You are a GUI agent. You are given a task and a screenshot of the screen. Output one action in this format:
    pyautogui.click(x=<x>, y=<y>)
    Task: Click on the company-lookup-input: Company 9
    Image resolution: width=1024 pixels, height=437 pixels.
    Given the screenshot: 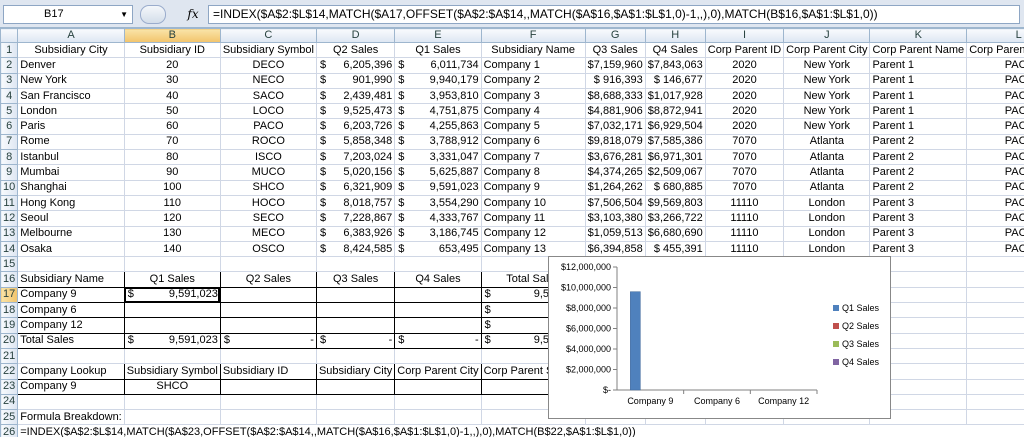 What is the action you would take?
    pyautogui.click(x=71, y=386)
    